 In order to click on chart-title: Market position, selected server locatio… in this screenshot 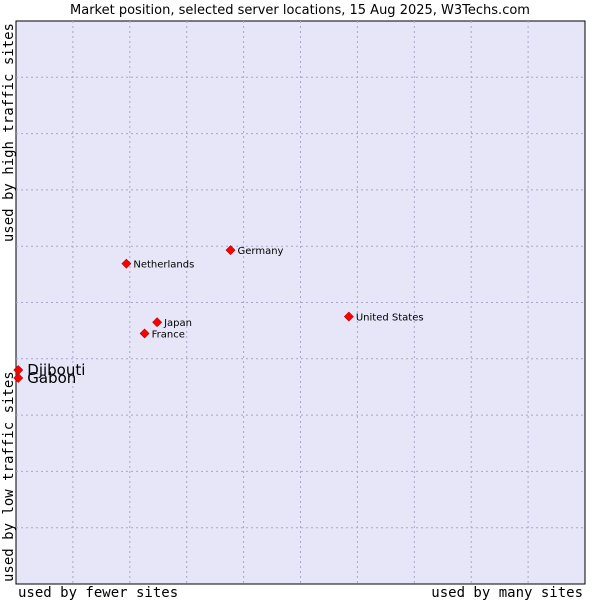, I will do `click(300, 10)`.